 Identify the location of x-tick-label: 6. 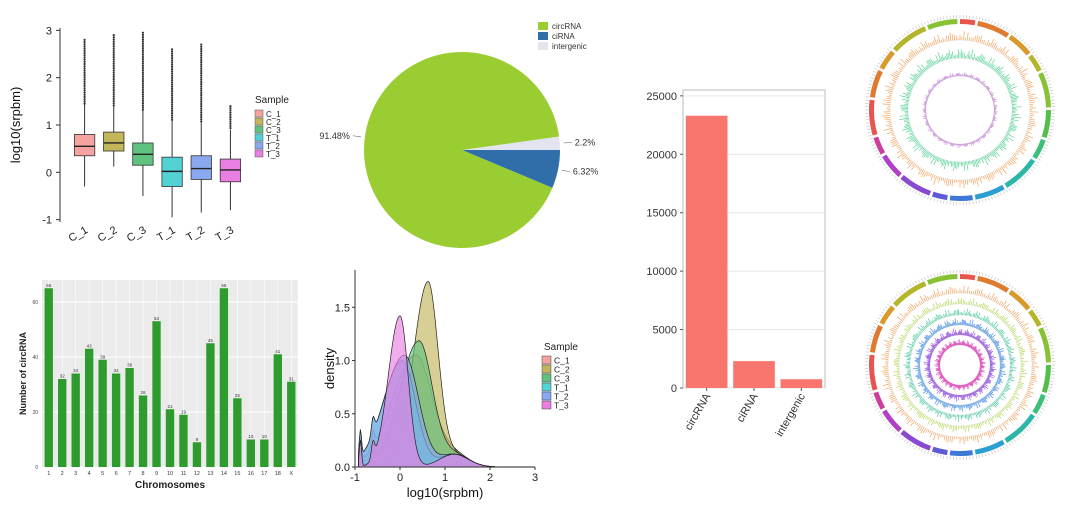
(116, 474).